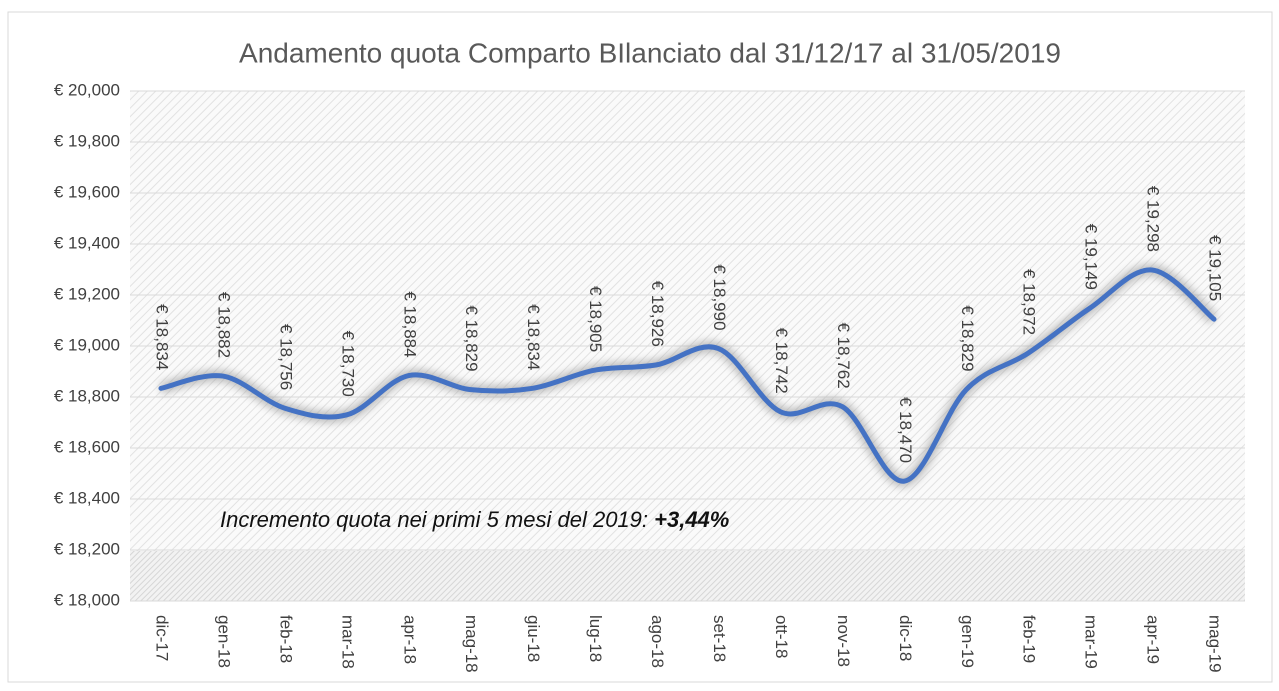 This screenshot has height=691, width=1279. Describe the element at coordinates (87, 548) in the screenshot. I see `y-tick-label: € 18,200` at that location.